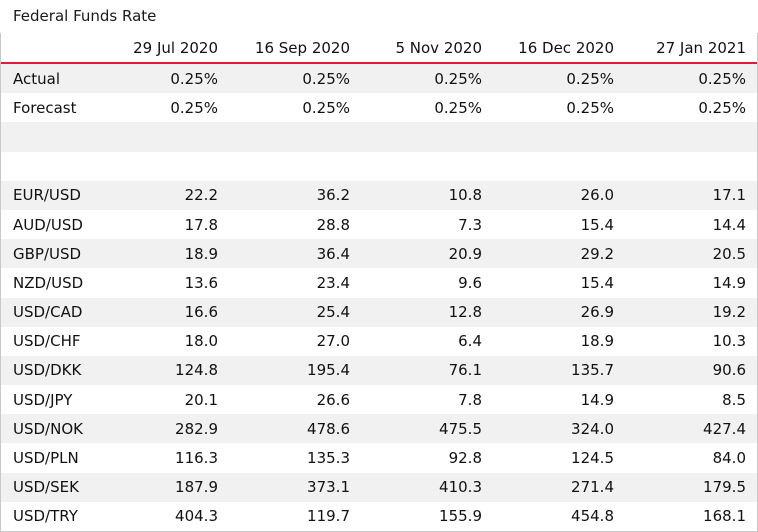 The width and height of the screenshot is (758, 532). I want to click on table-cell: 10.3, so click(729, 341).